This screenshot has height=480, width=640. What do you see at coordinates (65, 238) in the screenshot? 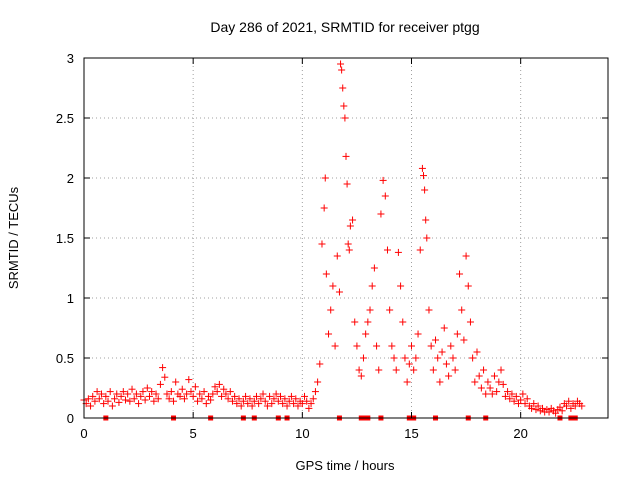
I see `y-tick-label: 1.5` at bounding box center [65, 238].